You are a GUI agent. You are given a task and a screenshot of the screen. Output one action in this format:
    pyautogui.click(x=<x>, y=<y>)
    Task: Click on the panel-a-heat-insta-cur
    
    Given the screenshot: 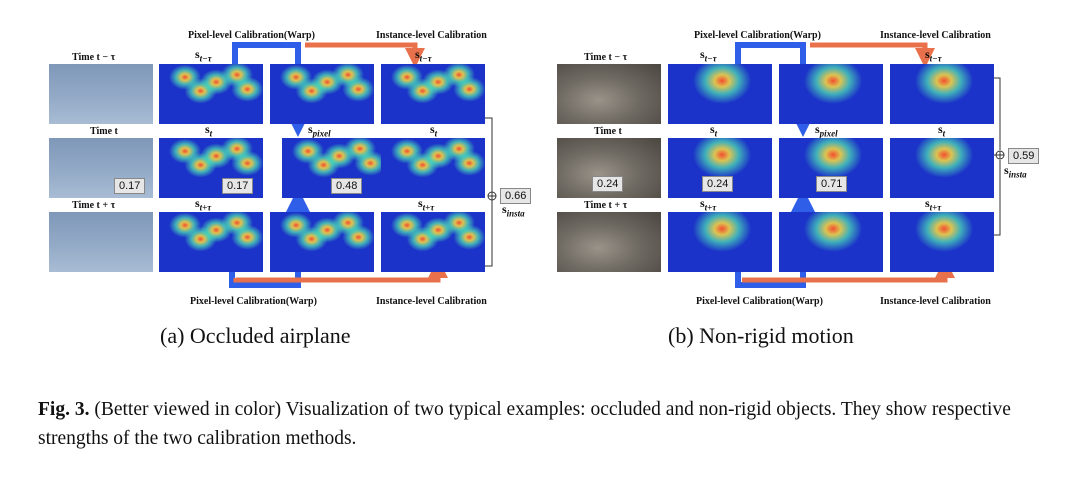 What is the action you would take?
    pyautogui.click(x=433, y=168)
    